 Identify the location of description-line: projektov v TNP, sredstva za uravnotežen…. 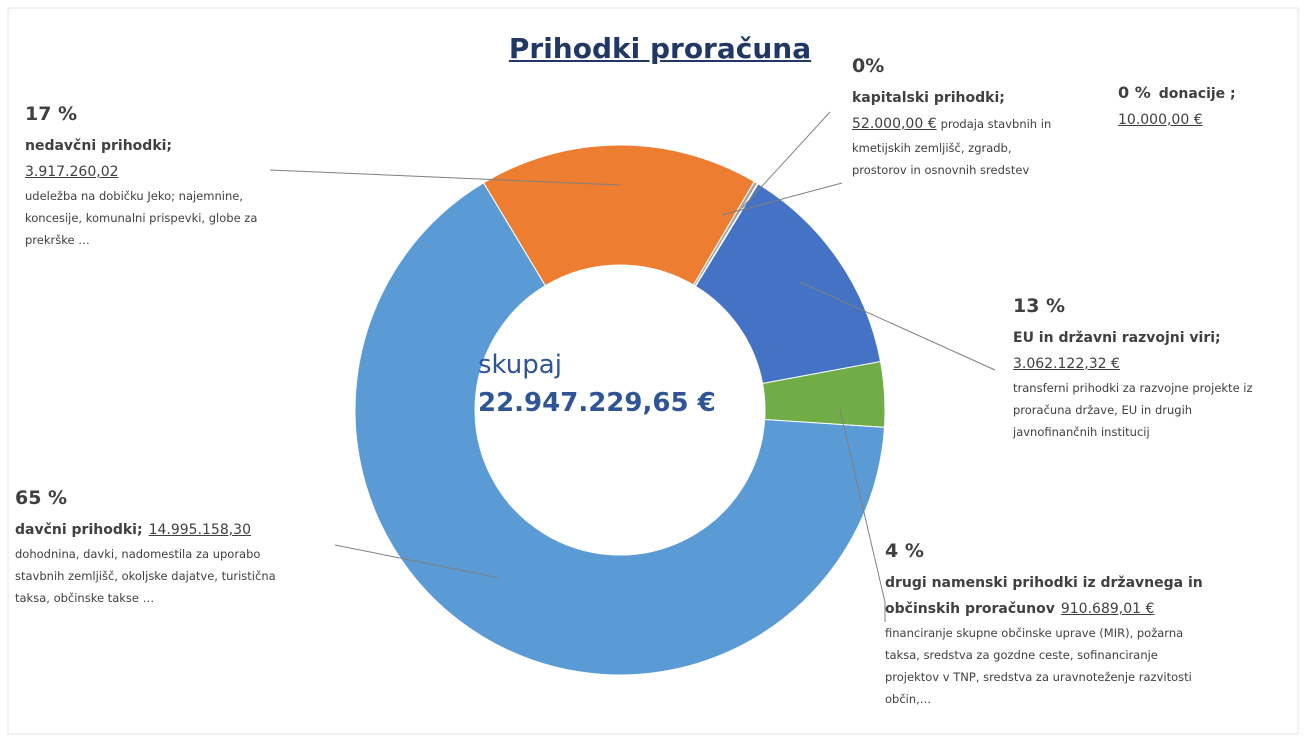
(1075, 677).